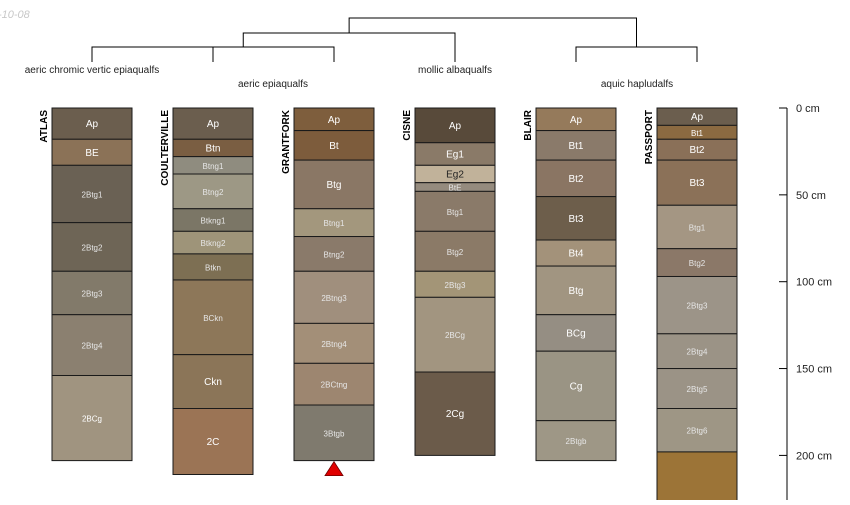 The image size is (850, 505). I want to click on horizon-passport-btg2, so click(697, 262).